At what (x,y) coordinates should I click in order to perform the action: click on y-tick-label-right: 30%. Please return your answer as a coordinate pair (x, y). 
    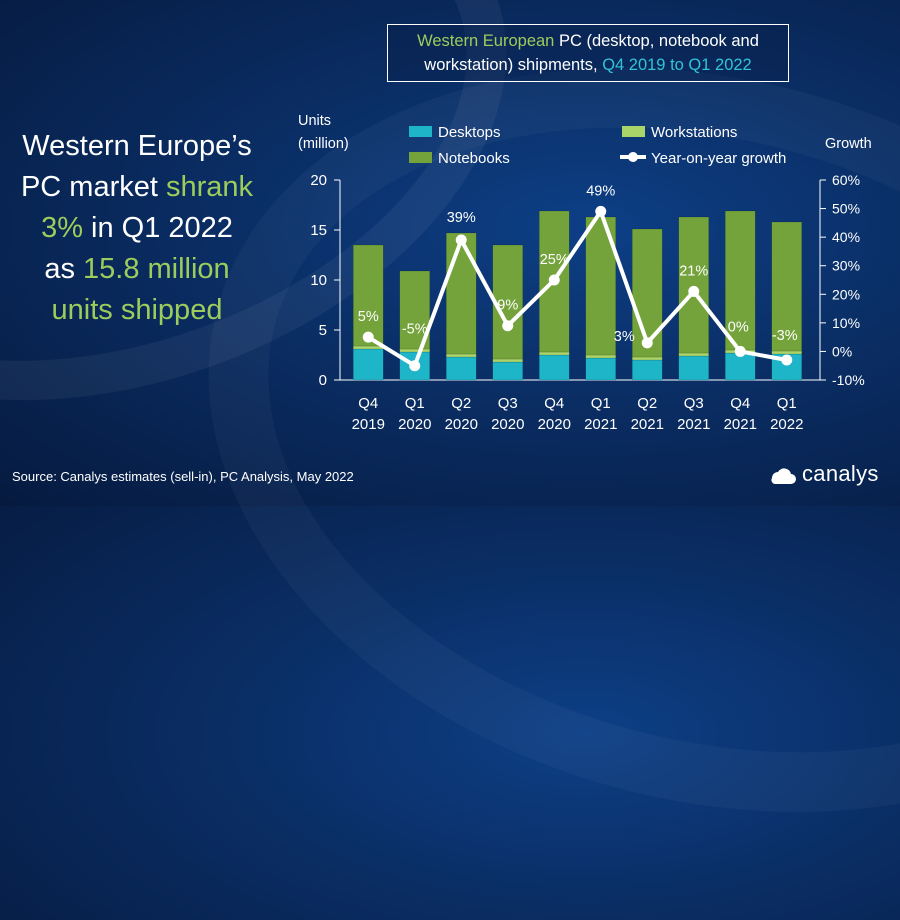
    Looking at the image, I should click on (846, 266).